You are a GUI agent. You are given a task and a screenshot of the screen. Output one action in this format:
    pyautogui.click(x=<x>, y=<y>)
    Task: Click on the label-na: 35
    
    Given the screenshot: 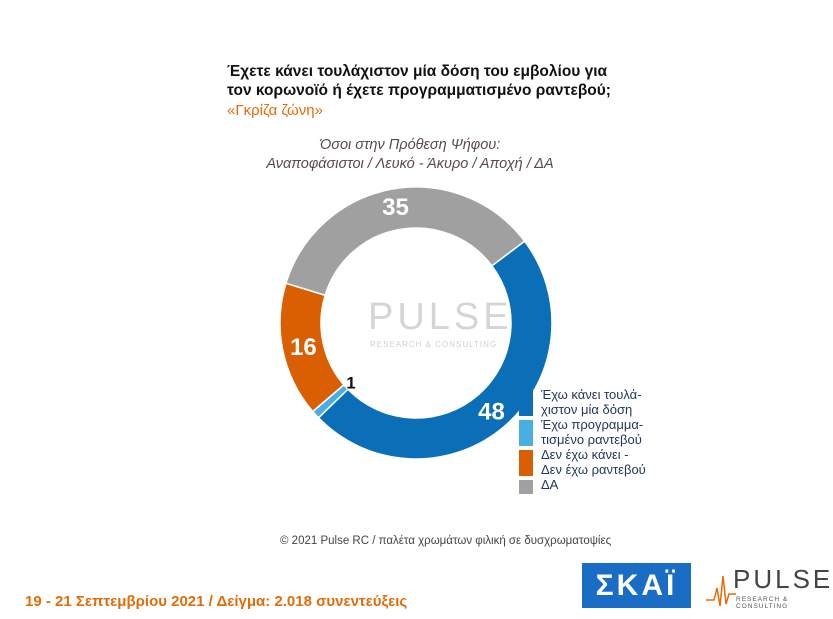 What is the action you would take?
    pyautogui.click(x=395, y=207)
    